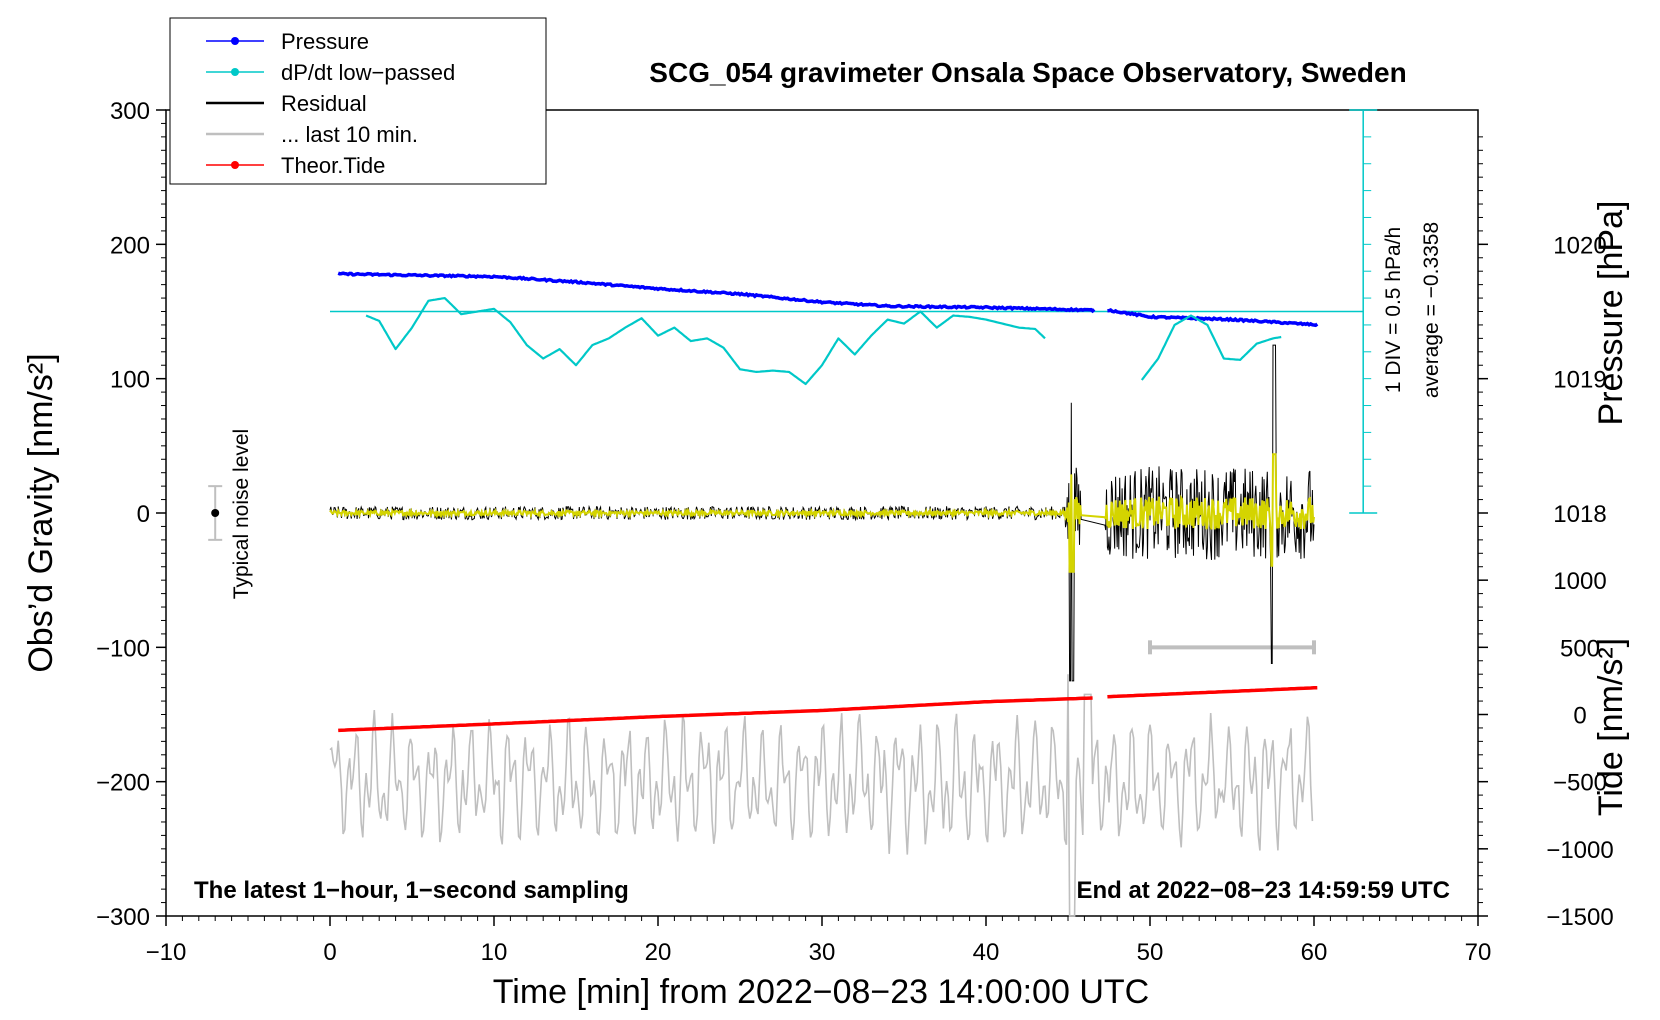  I want to click on x-tick-label: 70, so click(1478, 952).